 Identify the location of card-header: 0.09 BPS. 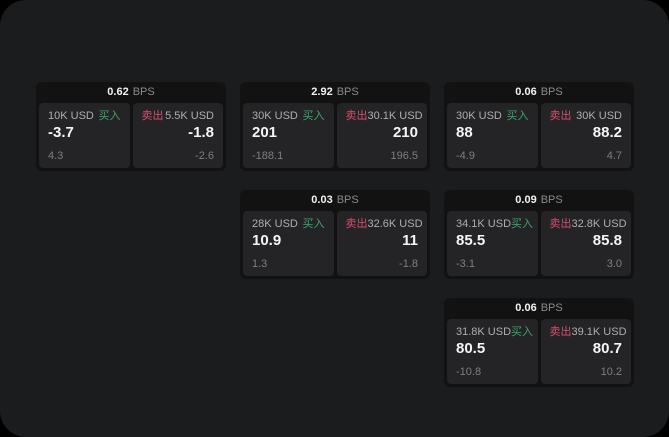
(539, 200).